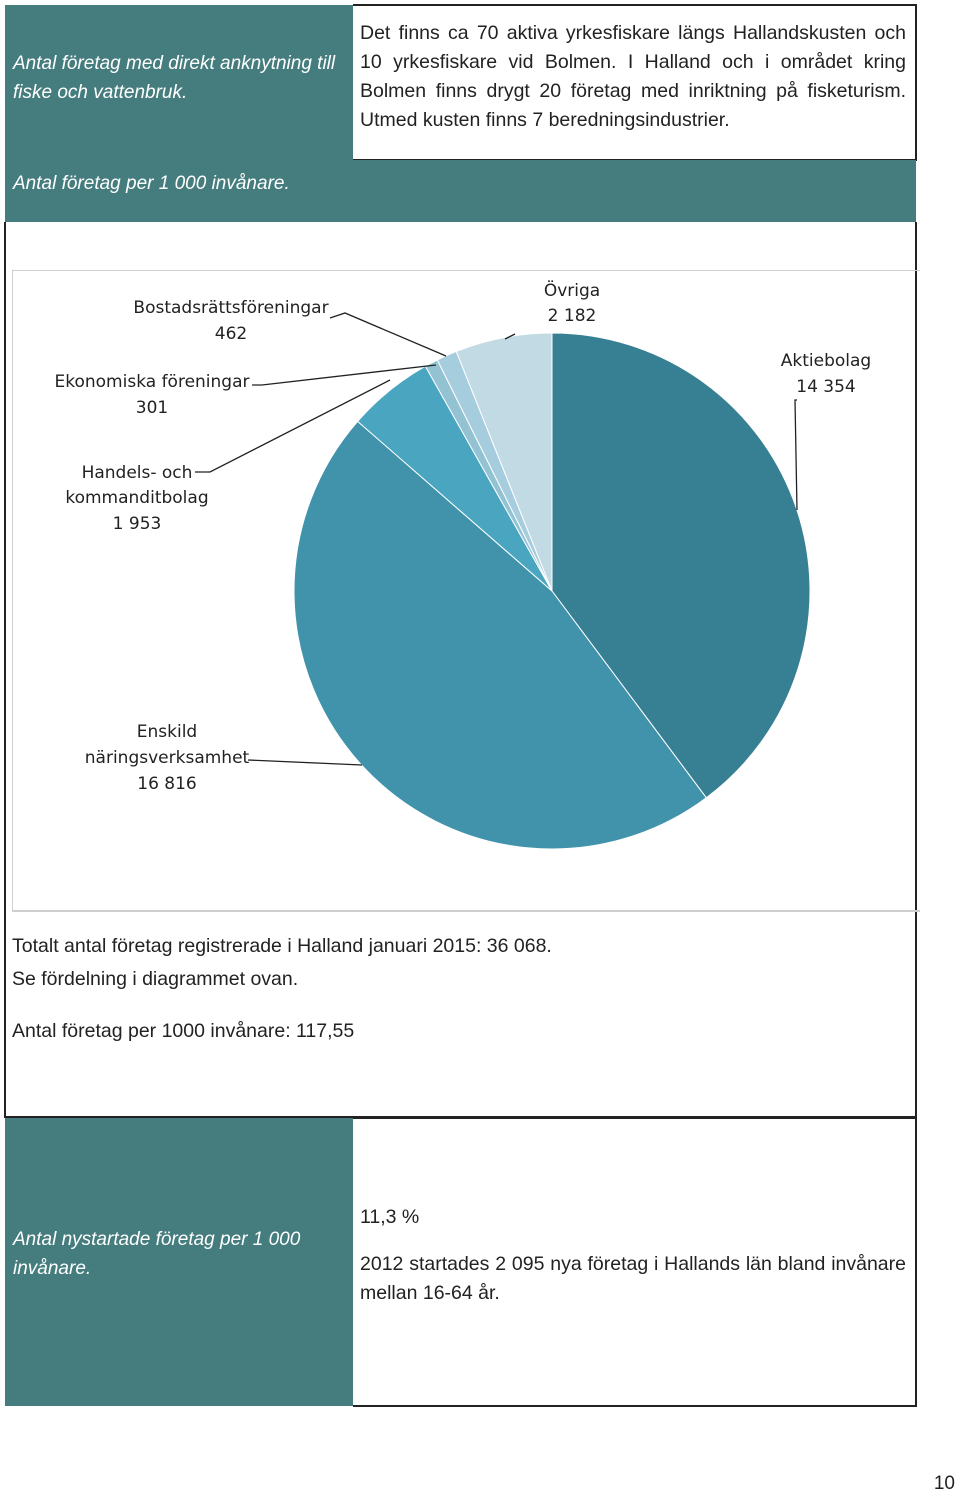 The height and width of the screenshot is (1497, 960). Describe the element at coordinates (183, 1031) in the screenshot. I see `per-capita-line: Antal företag per 1000 invånare: 117,55` at that location.